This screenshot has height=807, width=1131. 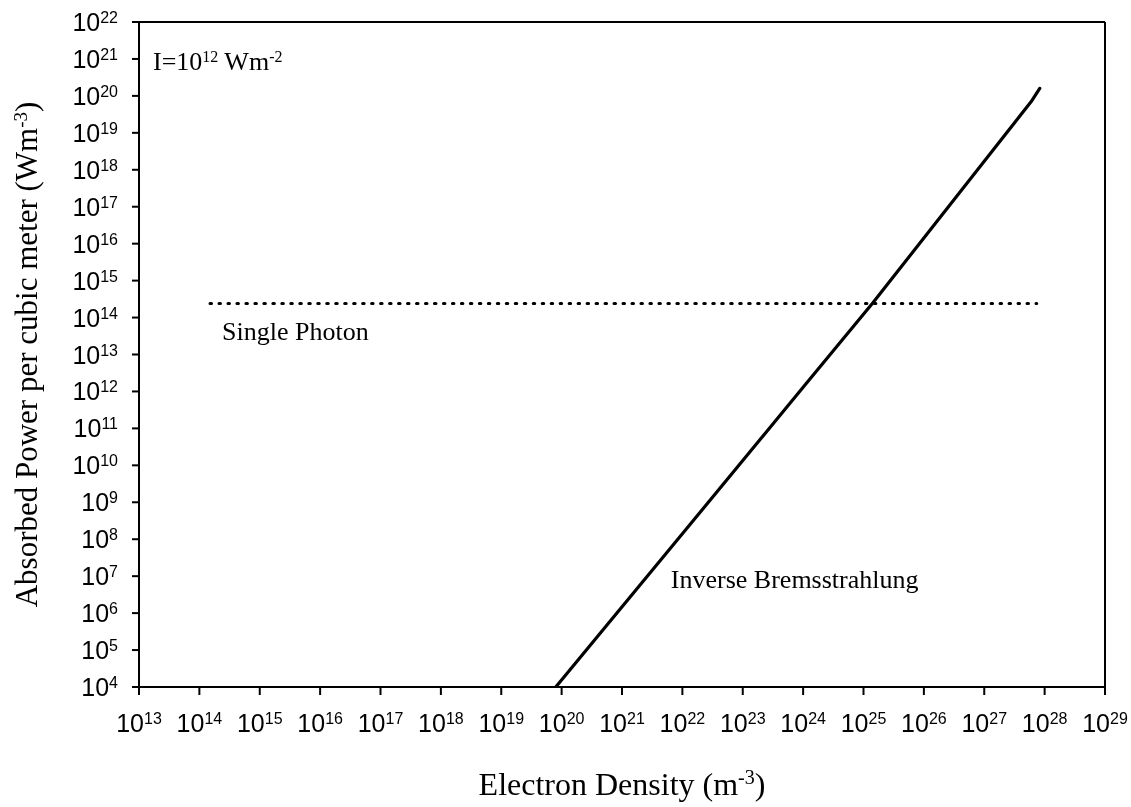 What do you see at coordinates (100, 613) in the screenshot?
I see `y-tick-label: 10$^{6}$` at bounding box center [100, 613].